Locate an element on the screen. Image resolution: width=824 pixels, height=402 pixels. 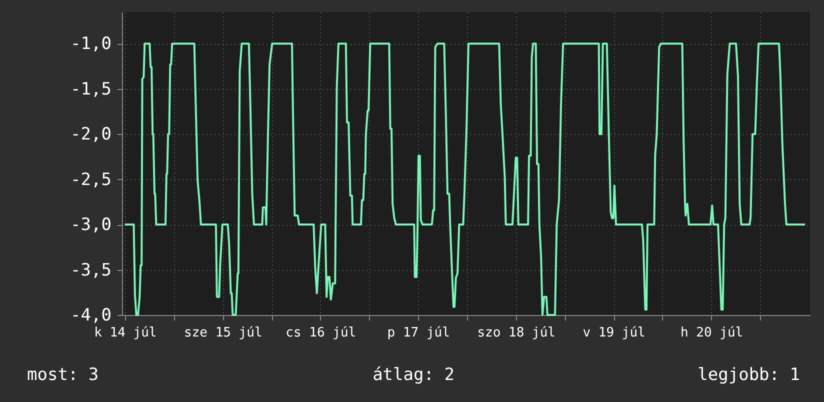
x-tick-label: p 17 júl is located at coordinates (418, 333).